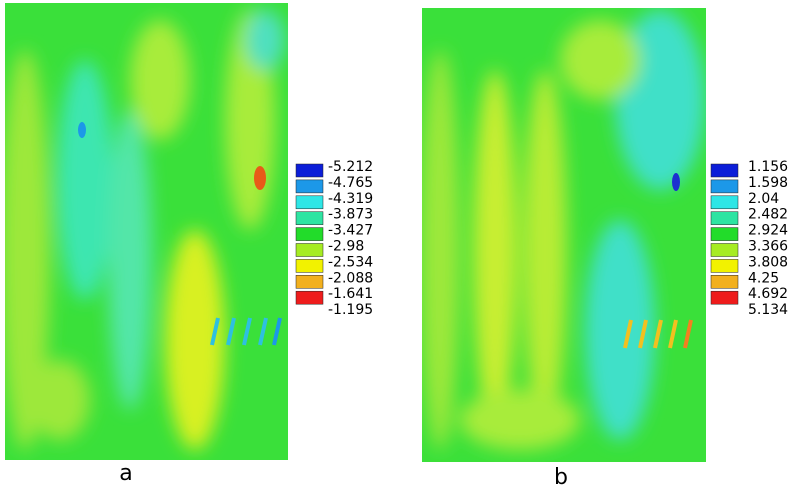  Describe the element at coordinates (763, 278) in the screenshot. I see `legend-label: 4.25` at that location.